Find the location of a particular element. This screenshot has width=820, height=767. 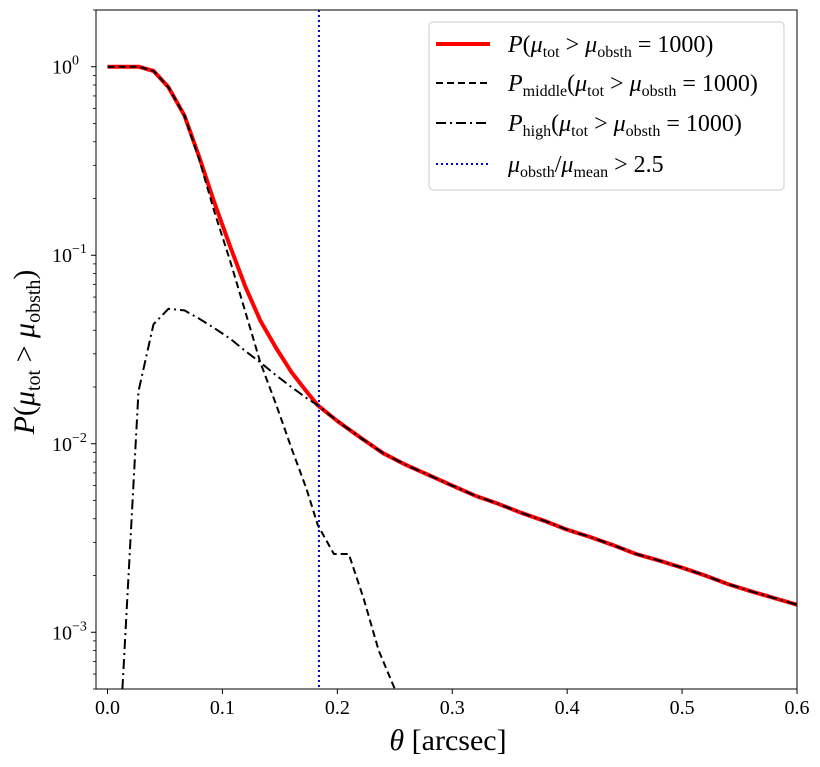

x-tick-label: 0.4 is located at coordinates (567, 708).